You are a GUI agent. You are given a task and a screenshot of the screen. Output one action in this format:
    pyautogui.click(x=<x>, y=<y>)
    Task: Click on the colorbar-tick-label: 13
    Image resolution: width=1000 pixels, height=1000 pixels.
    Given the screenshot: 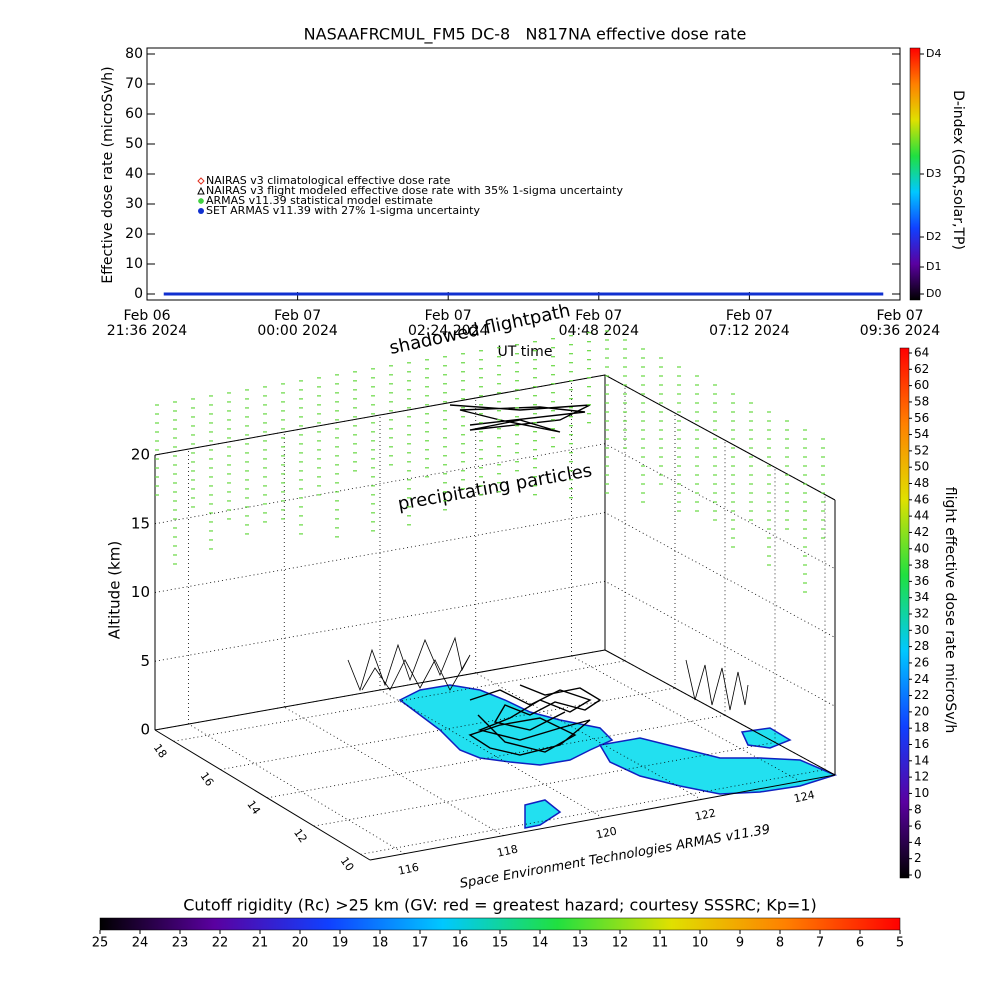 What is the action you would take?
    pyautogui.click(x=580, y=943)
    